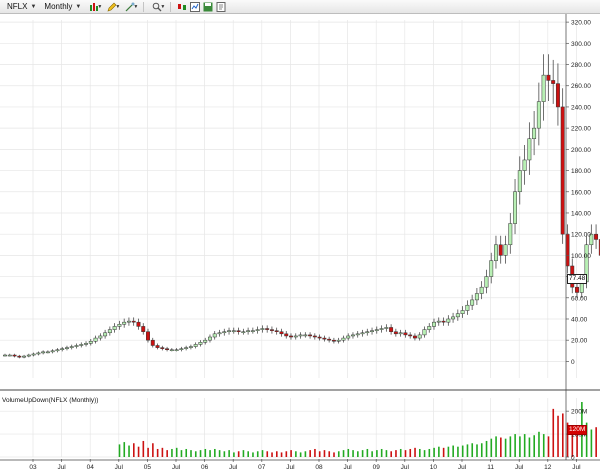 The height and width of the screenshot is (474, 600). Describe the element at coordinates (579, 341) in the screenshot. I see `price-tick-label: 20.00` at that location.